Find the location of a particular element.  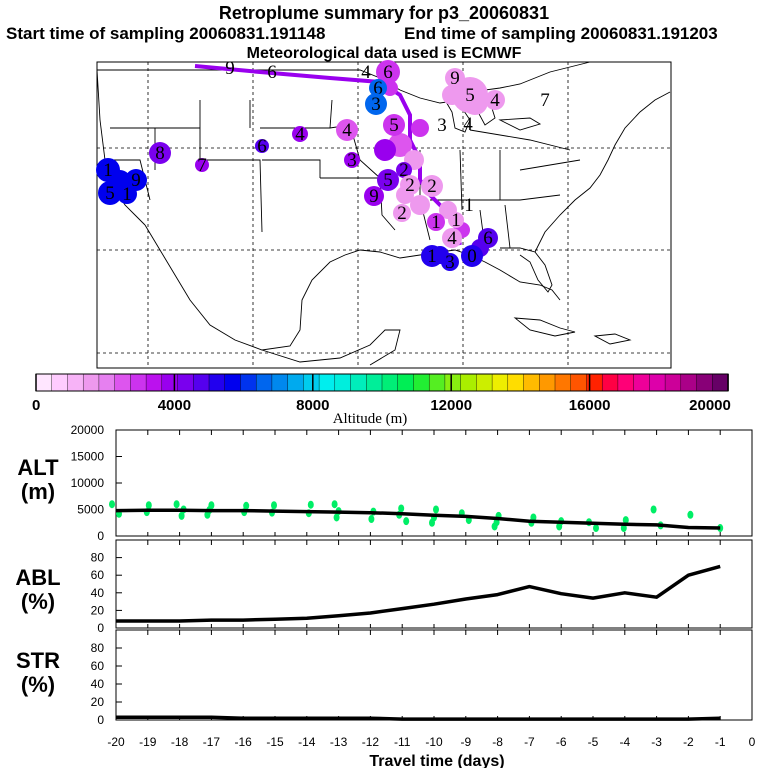

panel-abl: 80 60 40 20 0 is located at coordinates (422, 587).